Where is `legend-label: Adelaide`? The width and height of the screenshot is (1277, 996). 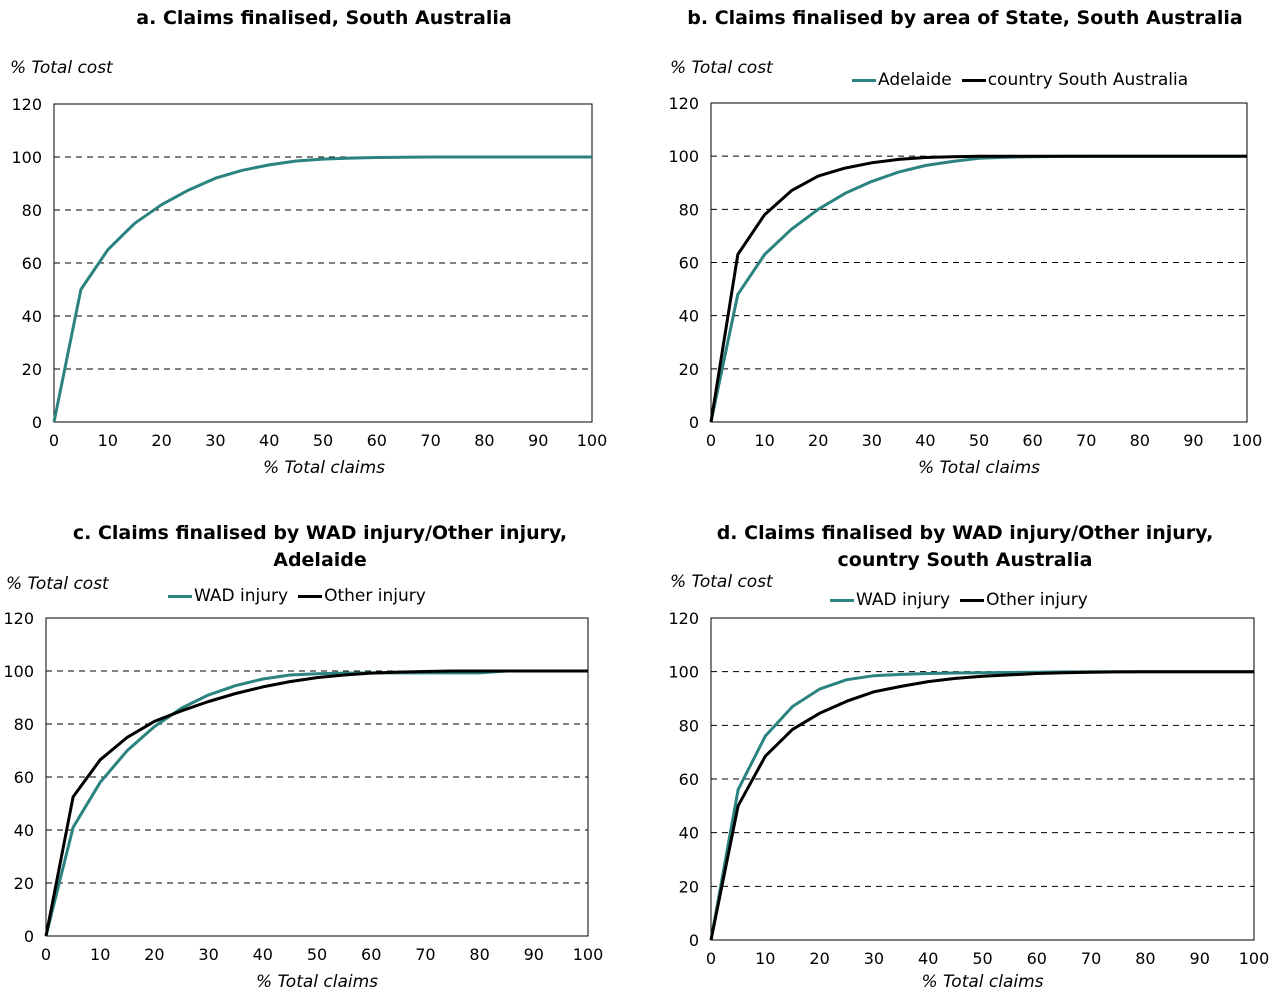 legend-label: Adelaide is located at coordinates (915, 80).